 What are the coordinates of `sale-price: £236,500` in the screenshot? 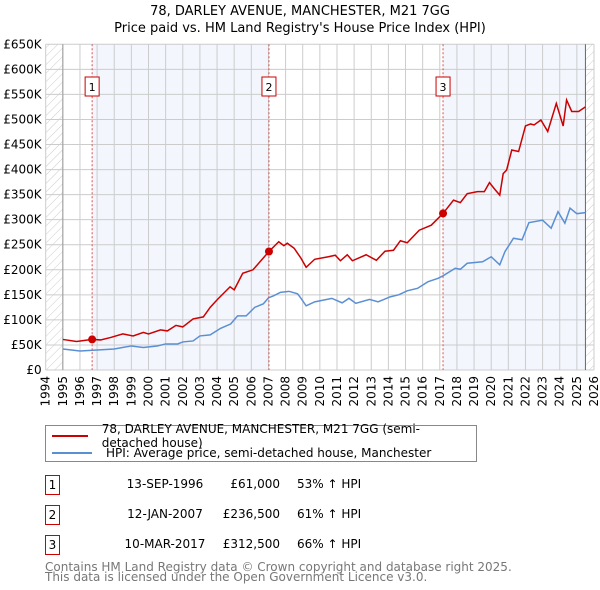 It's located at (251, 514).